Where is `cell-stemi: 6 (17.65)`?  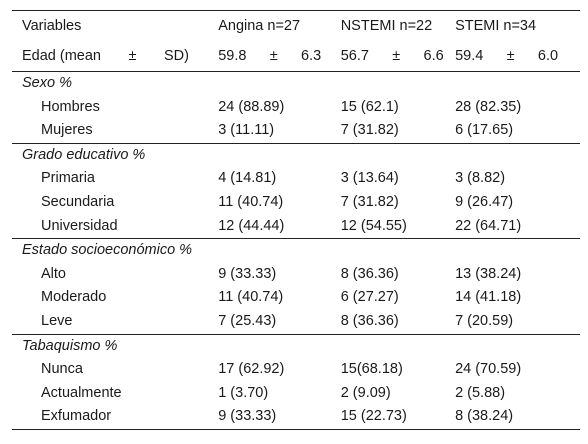 cell-stemi: 6 (17.65) is located at coordinates (484, 130).